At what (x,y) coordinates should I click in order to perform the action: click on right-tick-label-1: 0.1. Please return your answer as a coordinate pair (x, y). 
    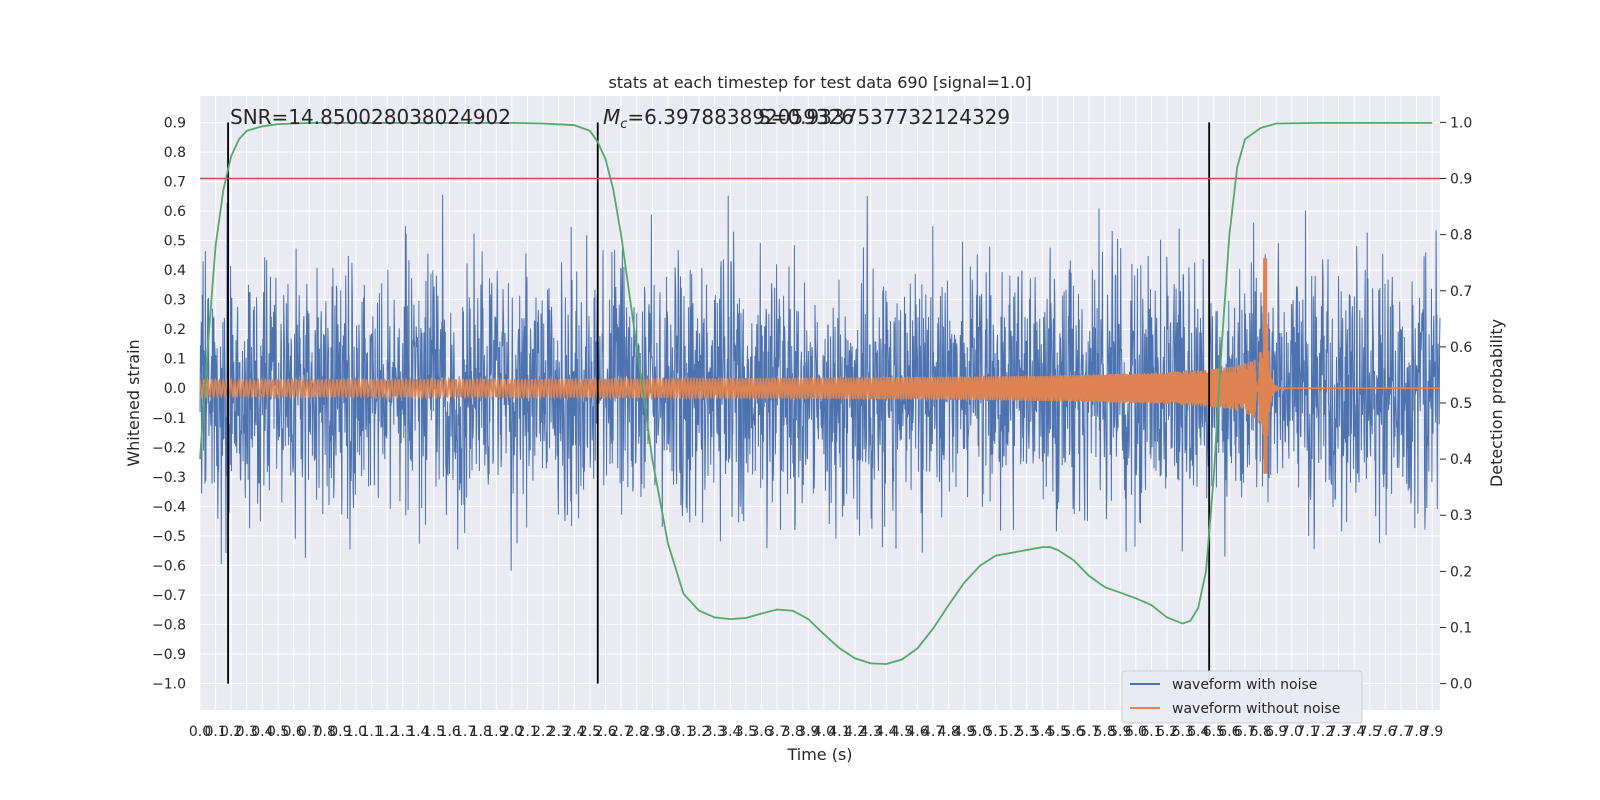
    Looking at the image, I should click on (1461, 628).